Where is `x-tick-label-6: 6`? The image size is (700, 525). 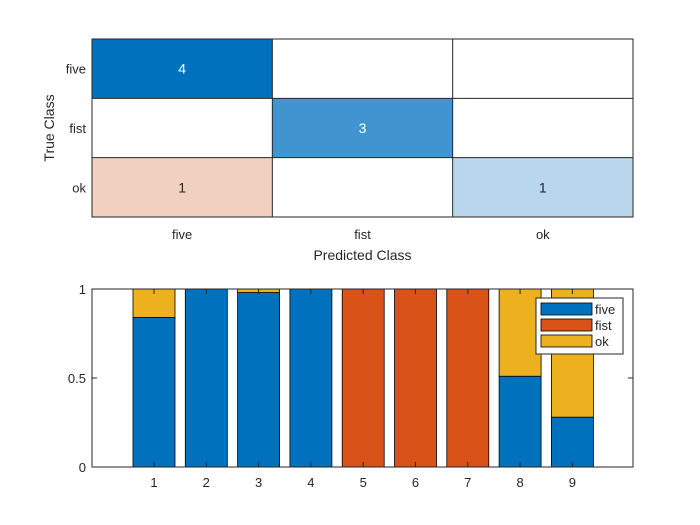
x-tick-label-6: 6 is located at coordinates (415, 482).